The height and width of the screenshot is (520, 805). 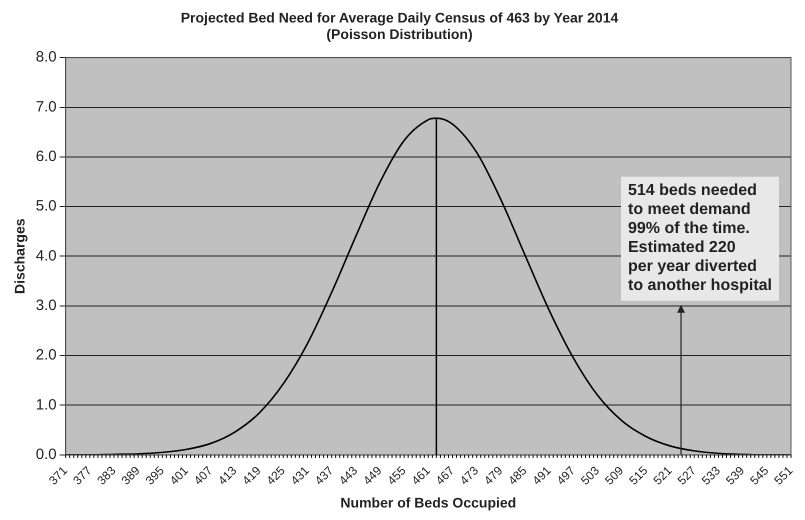 I want to click on x-tick-label: 437, so click(x=324, y=475).